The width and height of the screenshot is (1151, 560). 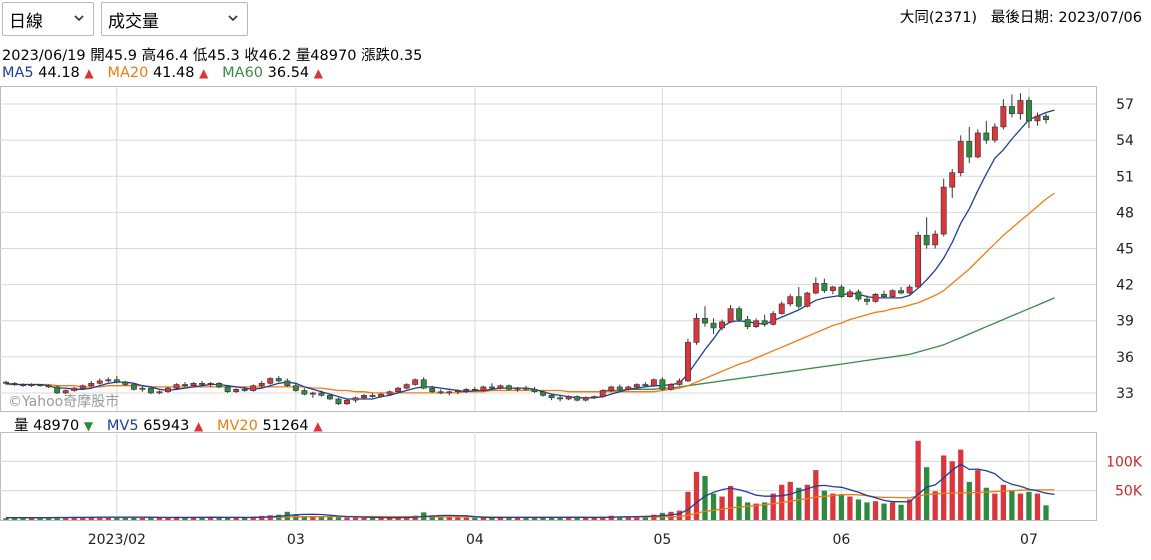 What do you see at coordinates (59, 73) in the screenshot?
I see `ma5-value: 44.18` at bounding box center [59, 73].